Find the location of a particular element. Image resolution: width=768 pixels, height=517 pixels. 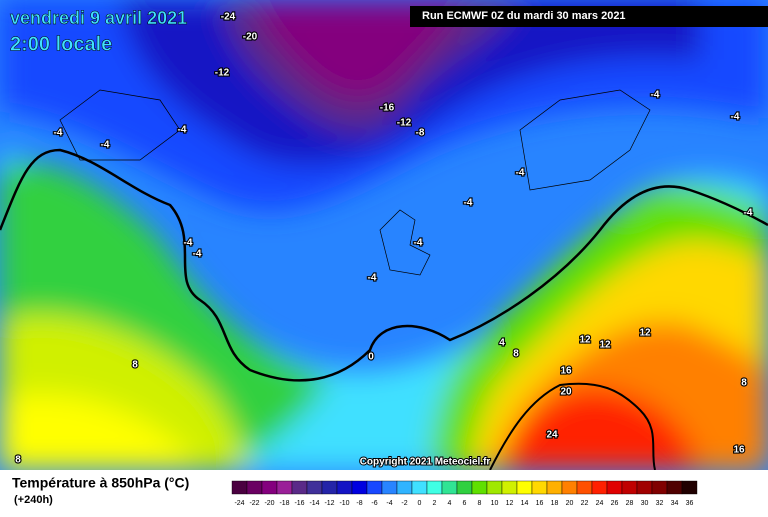

scale-label: -16 is located at coordinates (299, 503).